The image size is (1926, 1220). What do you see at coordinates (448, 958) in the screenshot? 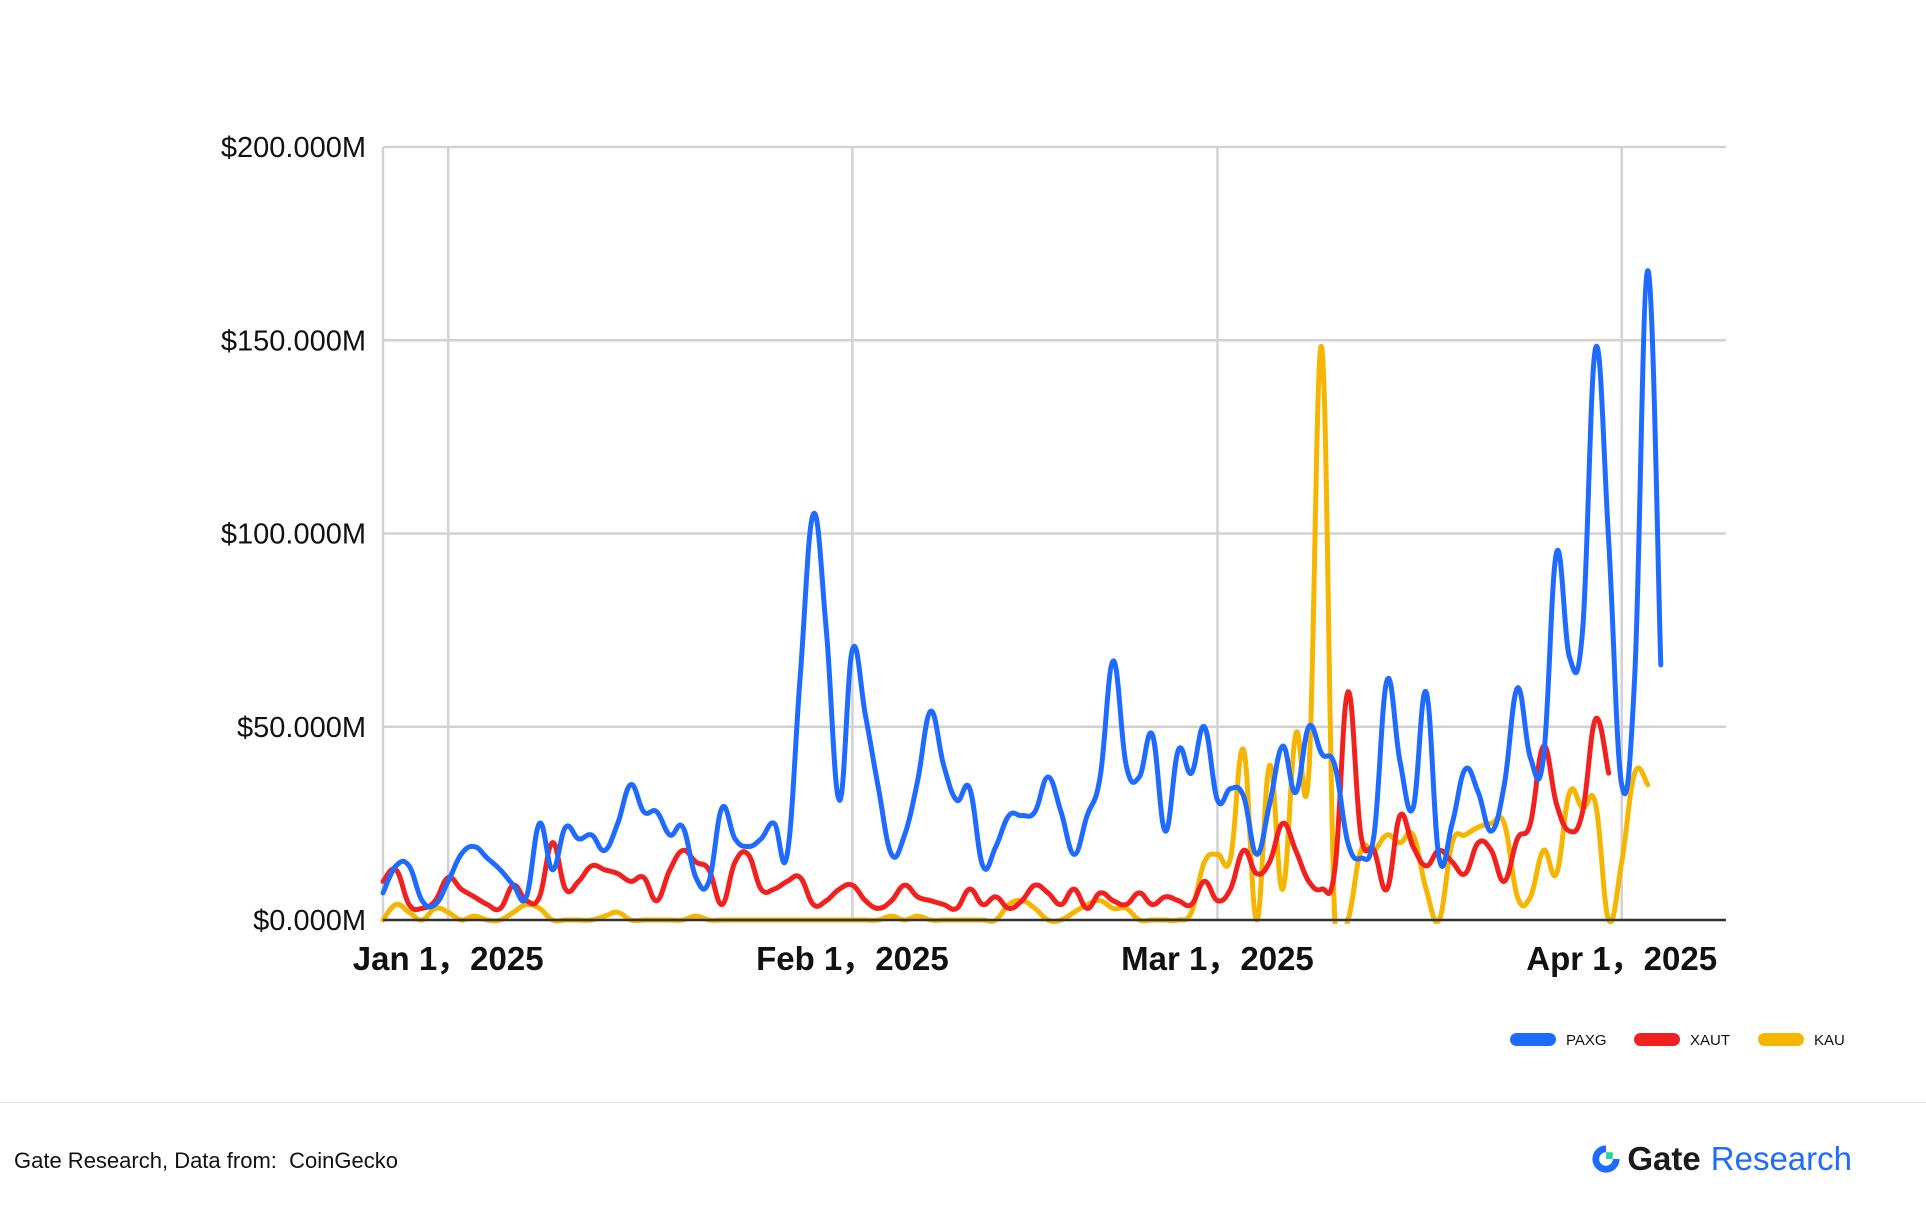
I see `x-tick-label: Jan 1，2025` at bounding box center [448, 958].